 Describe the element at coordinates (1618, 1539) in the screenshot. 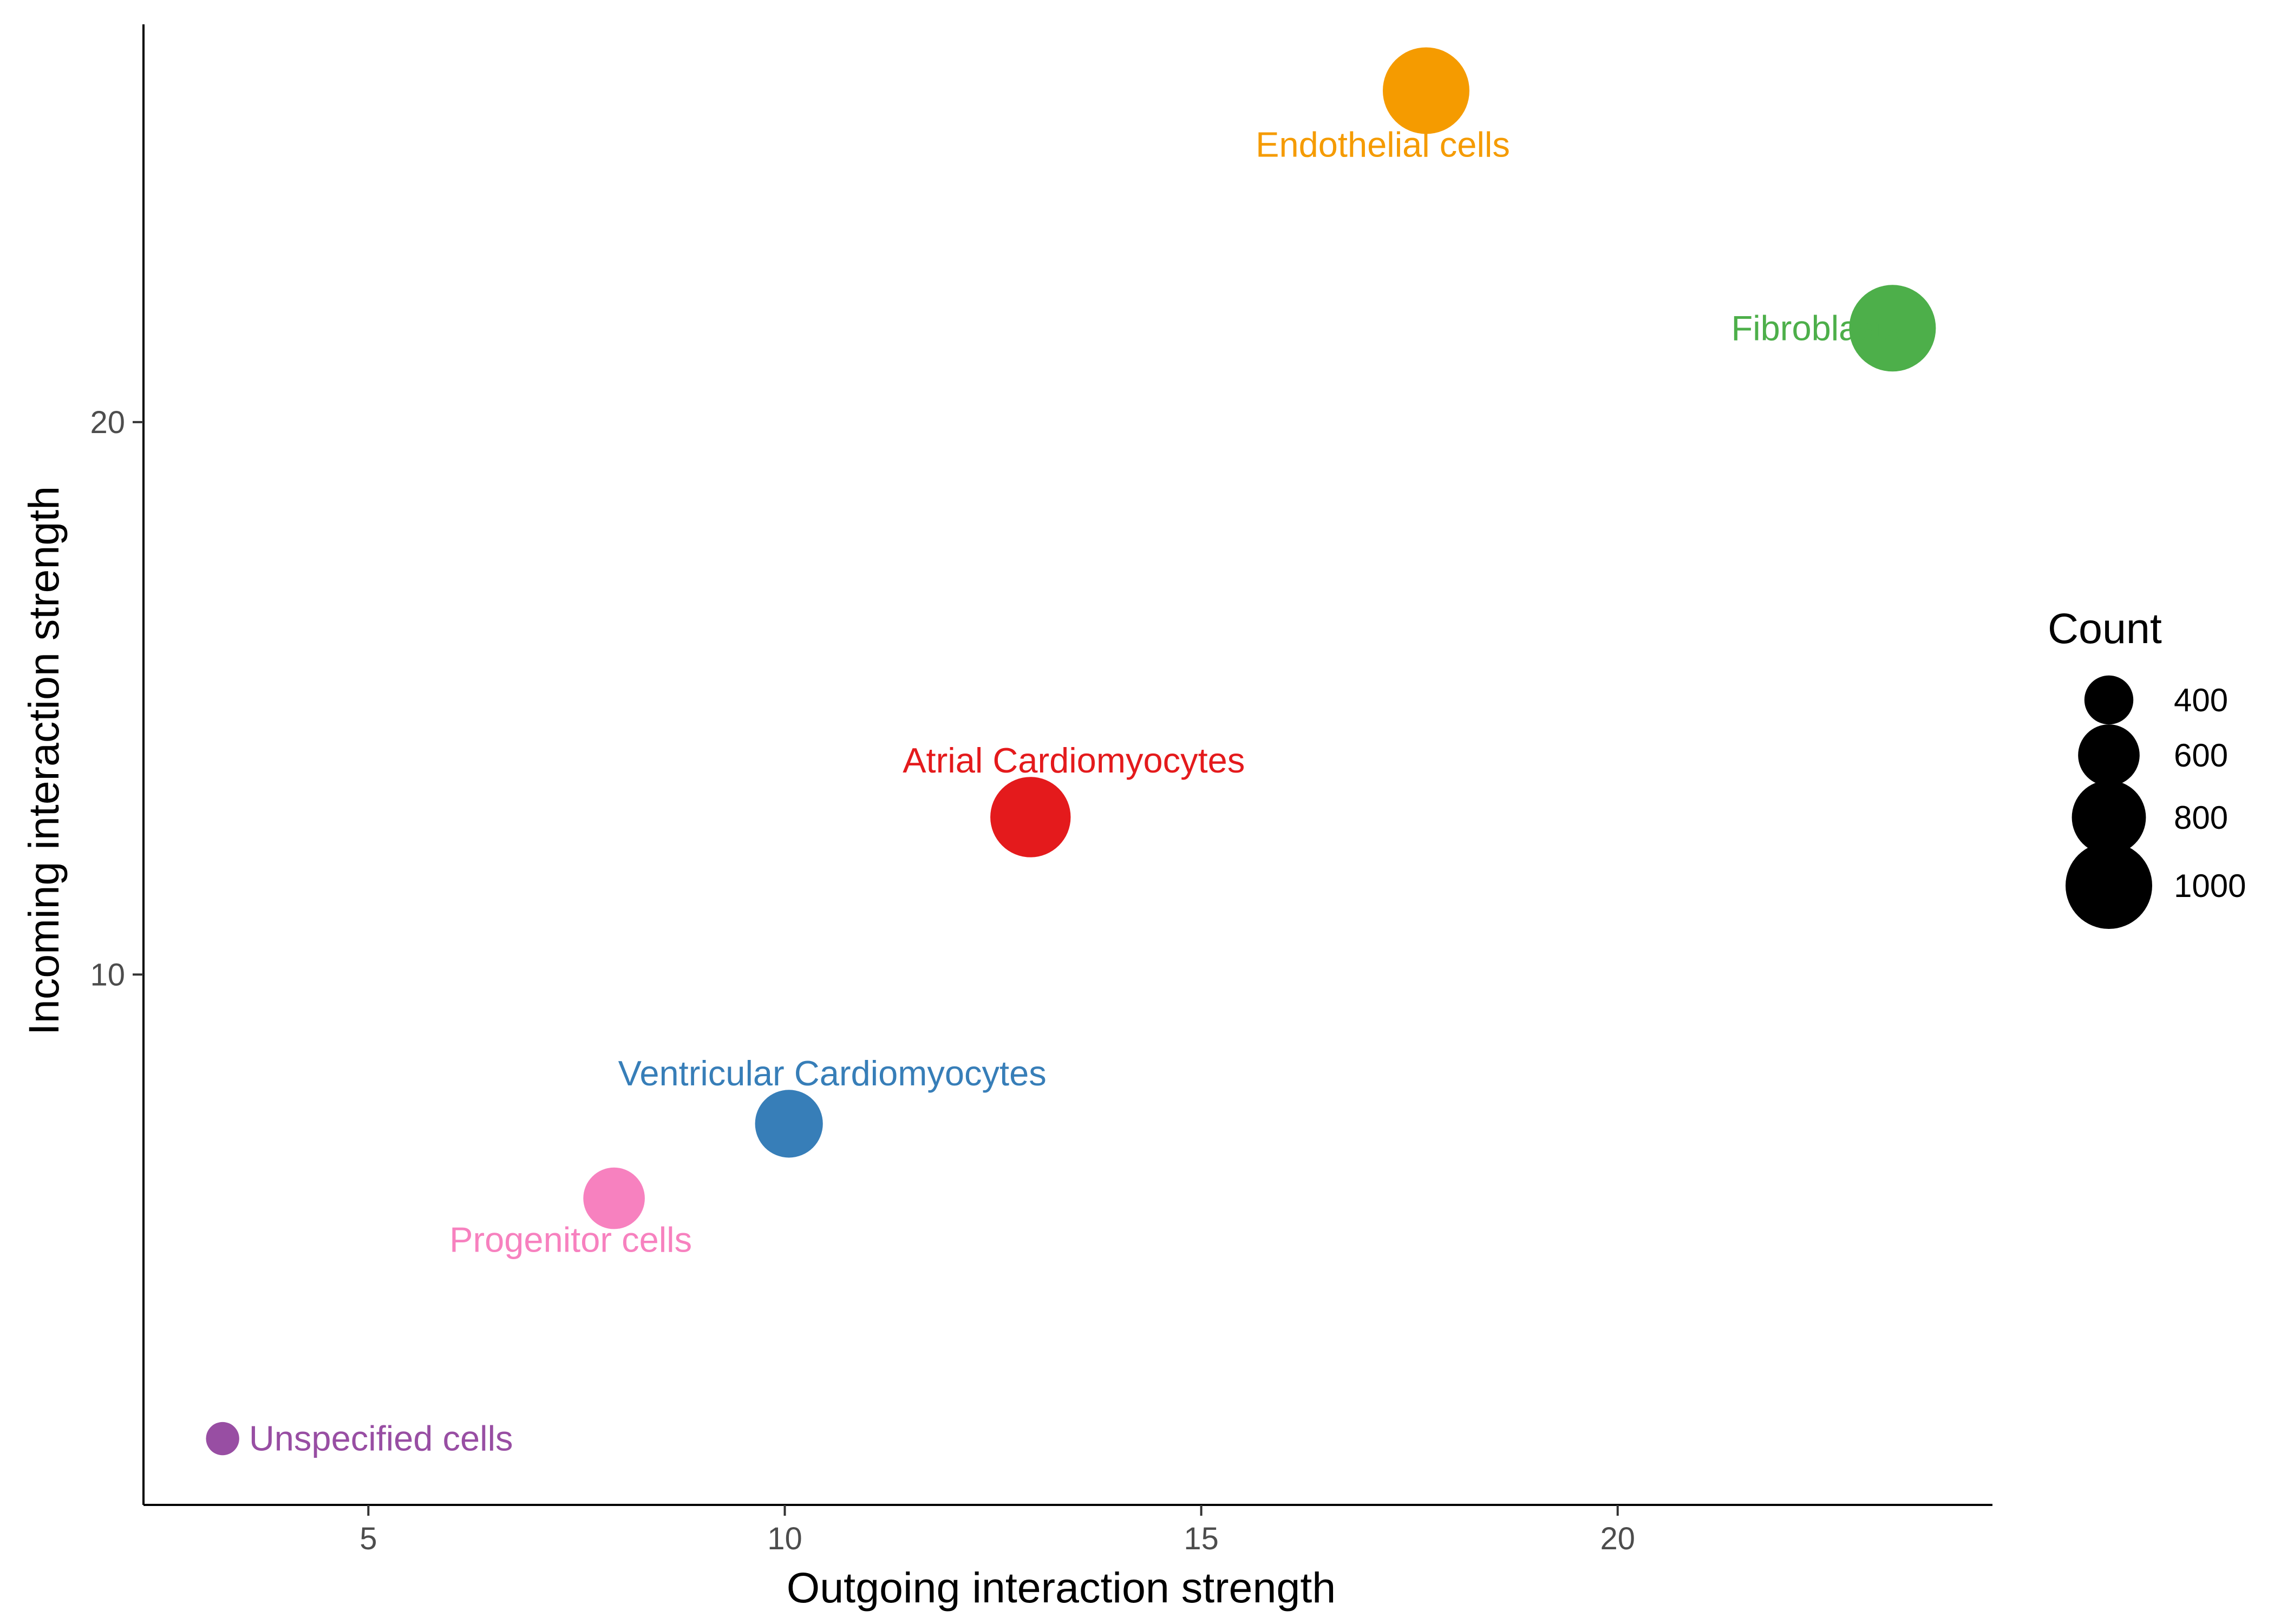

I see `x-tick-label: 20` at that location.